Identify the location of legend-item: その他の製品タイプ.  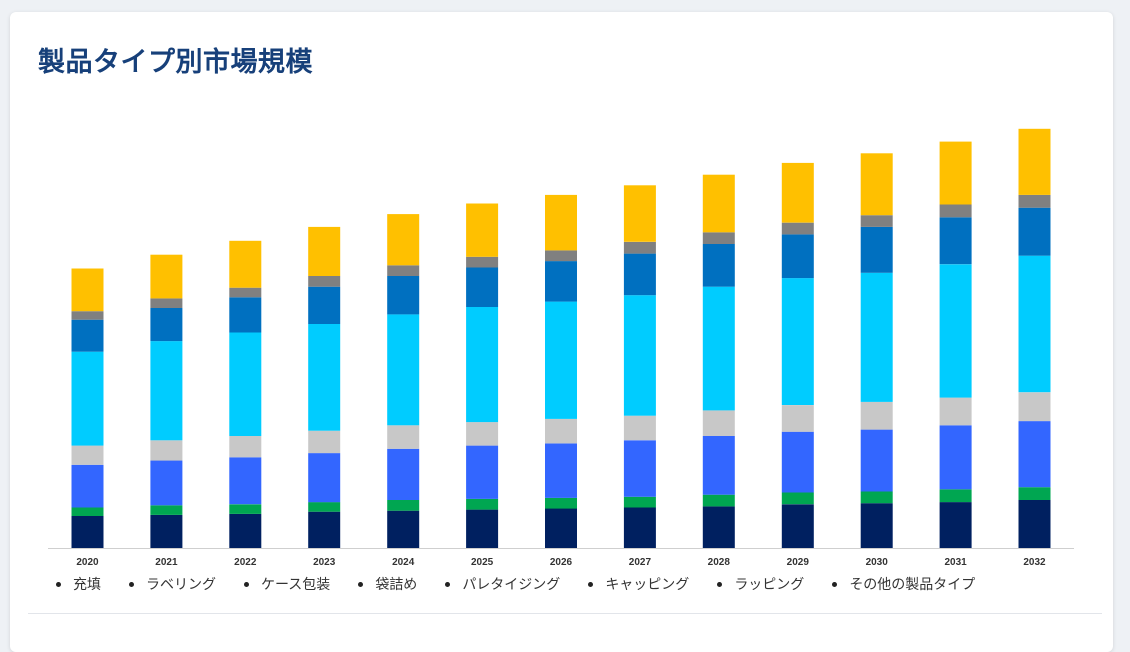
(899, 584).